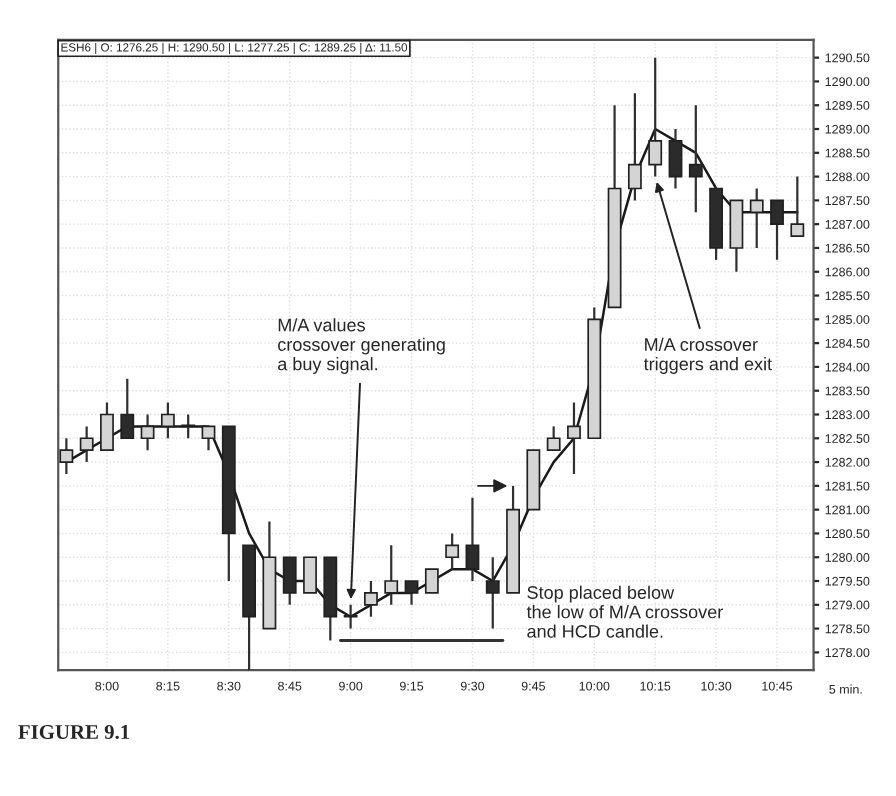 The height and width of the screenshot is (796, 896). Describe the element at coordinates (707, 355) in the screenshot. I see `annotation: M/A crossover triggers and exit` at that location.